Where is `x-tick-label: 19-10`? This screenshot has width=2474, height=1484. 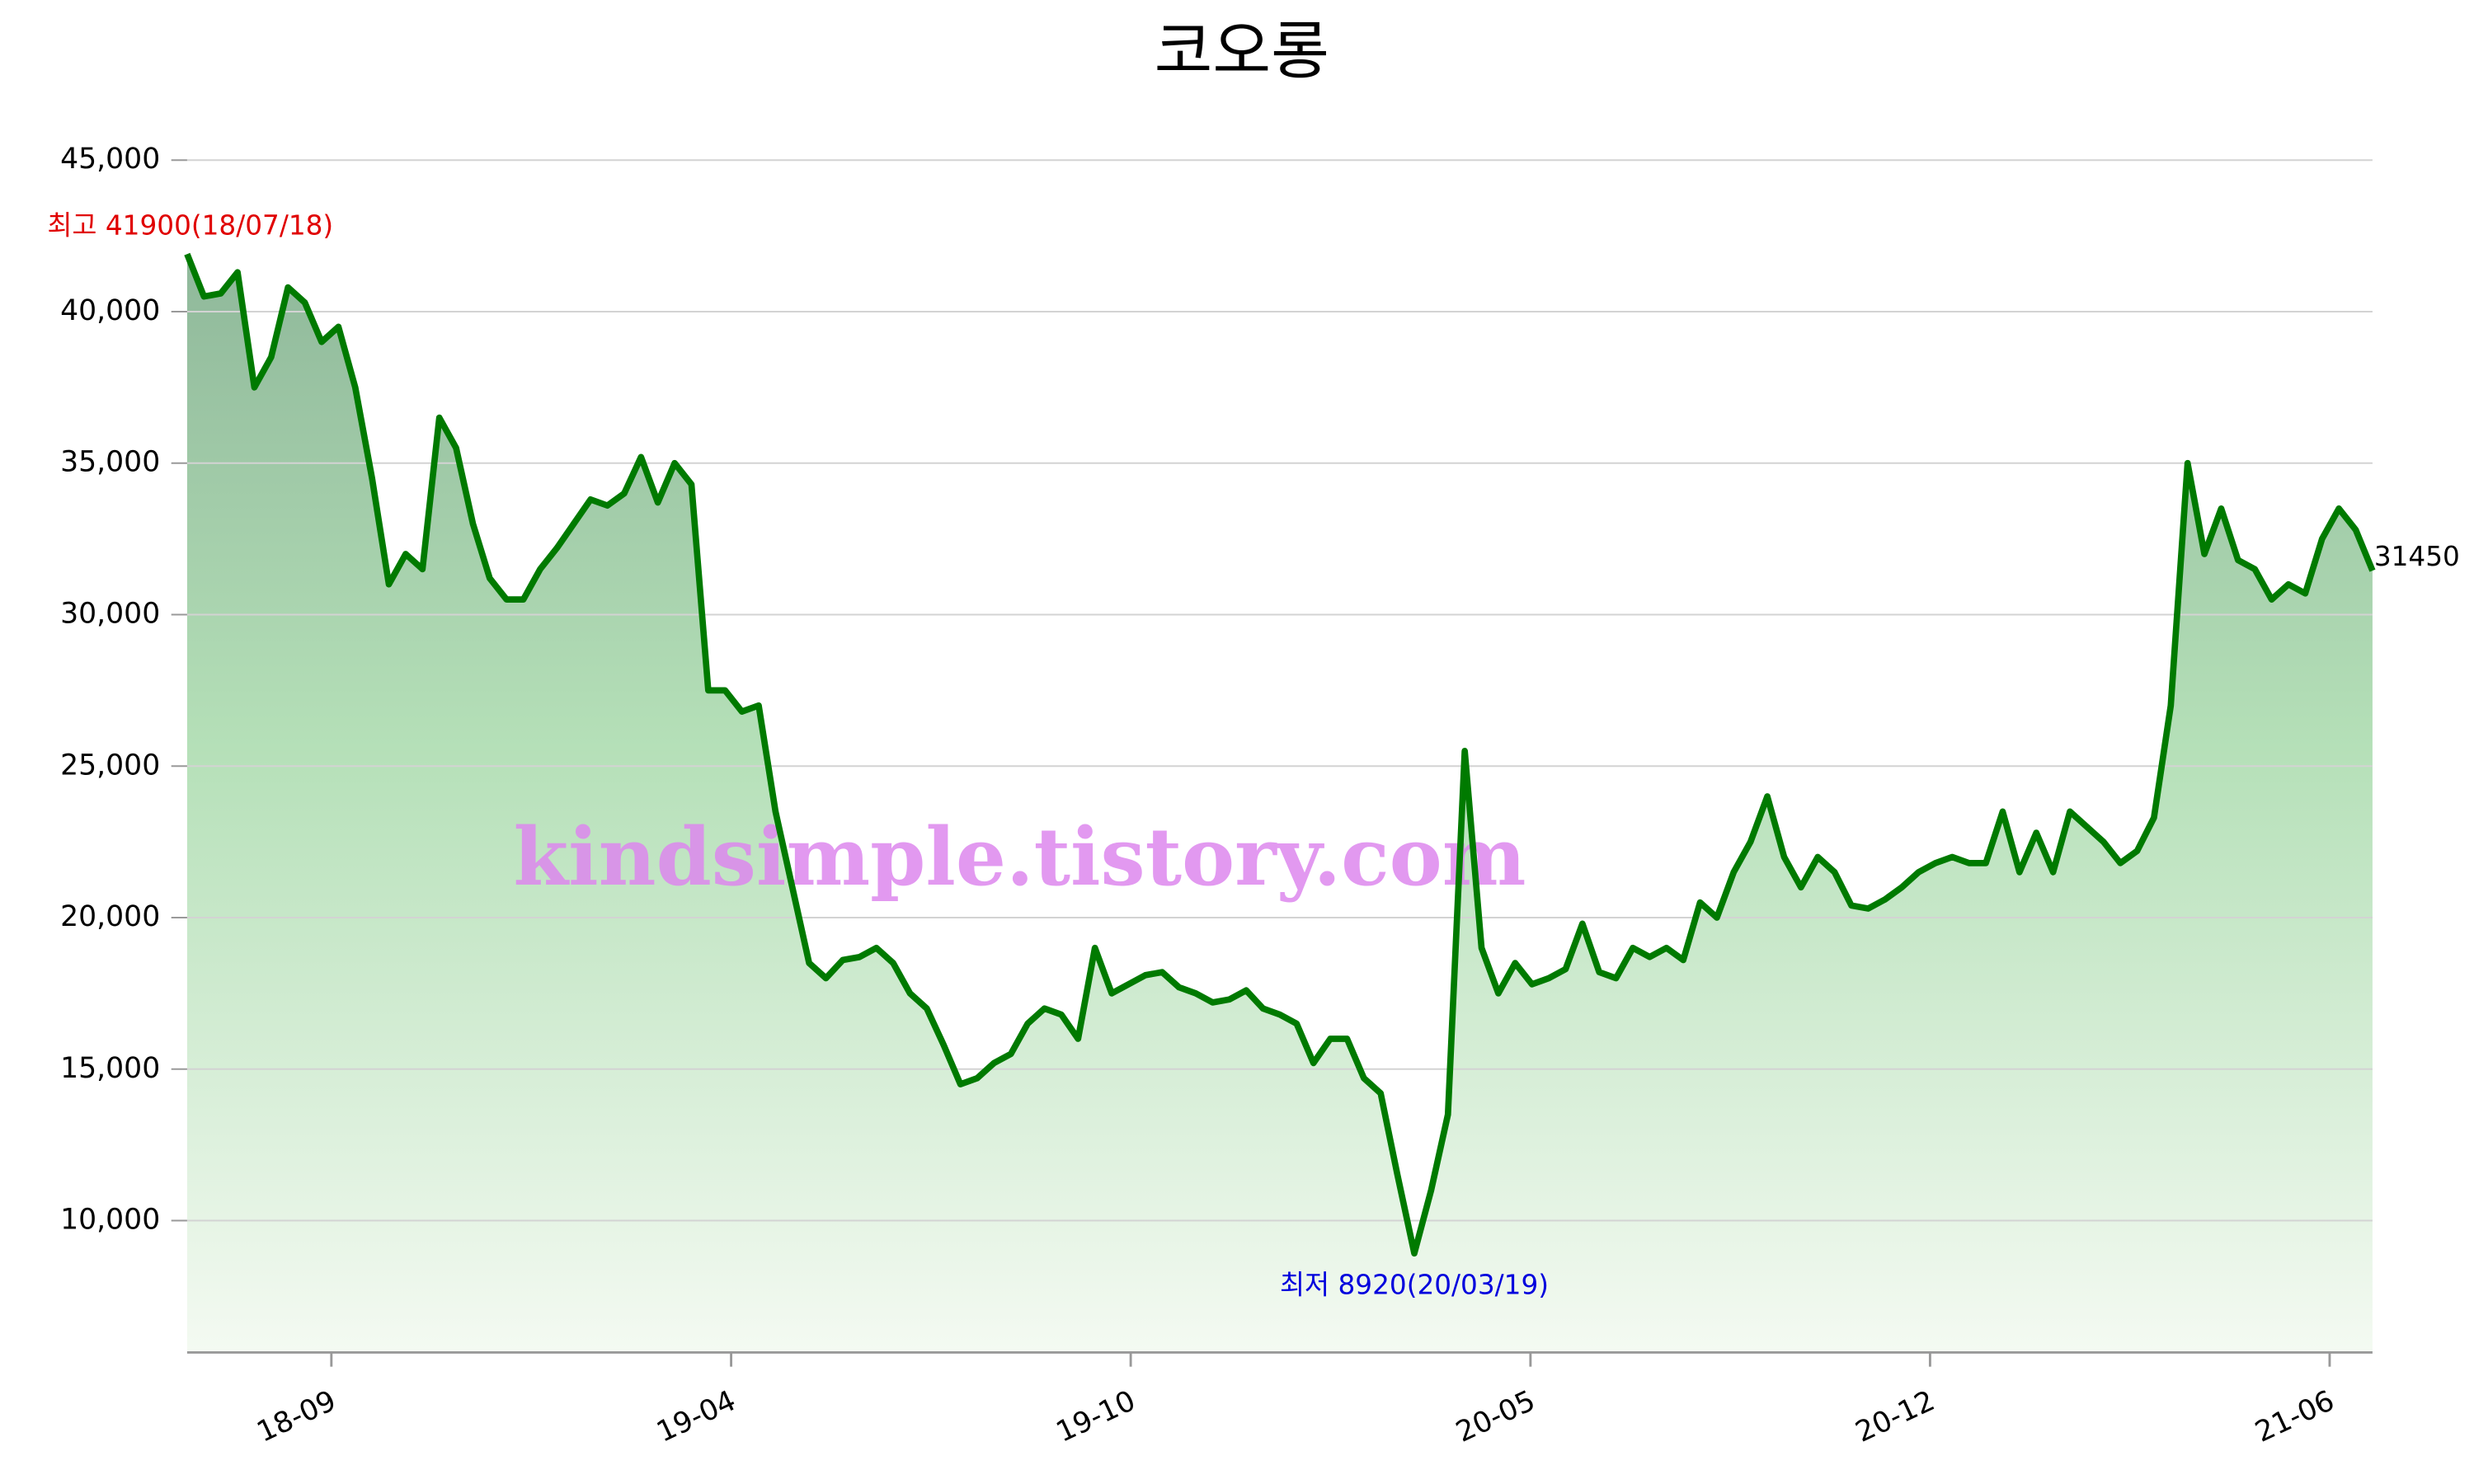
x-tick-label: 19-10 is located at coordinates (1096, 1416).